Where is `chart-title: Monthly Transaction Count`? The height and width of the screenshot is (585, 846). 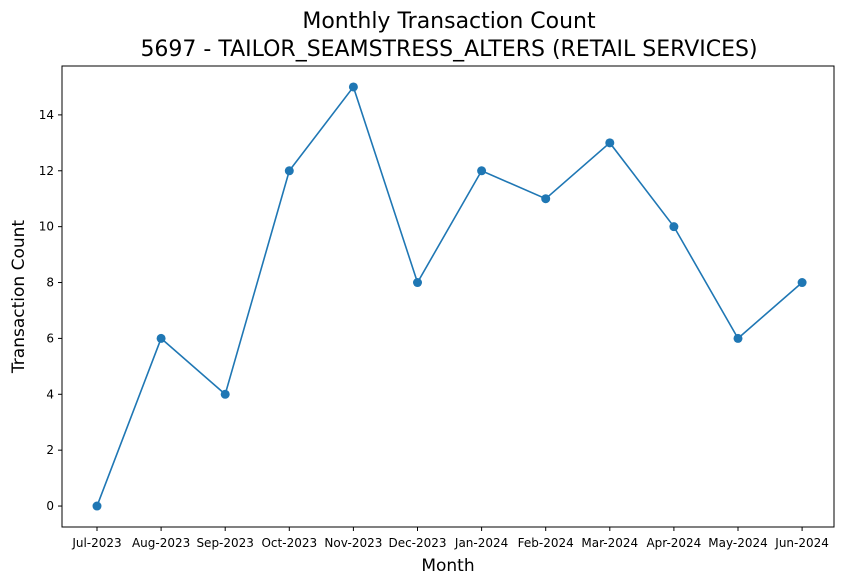
chart-title: Monthly Transaction Count is located at coordinates (449, 21).